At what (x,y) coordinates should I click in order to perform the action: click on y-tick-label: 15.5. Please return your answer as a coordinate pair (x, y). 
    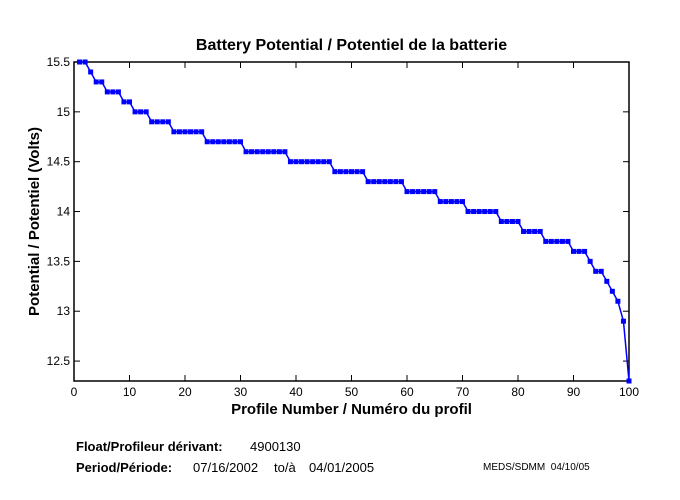
    Looking at the image, I should click on (59, 62).